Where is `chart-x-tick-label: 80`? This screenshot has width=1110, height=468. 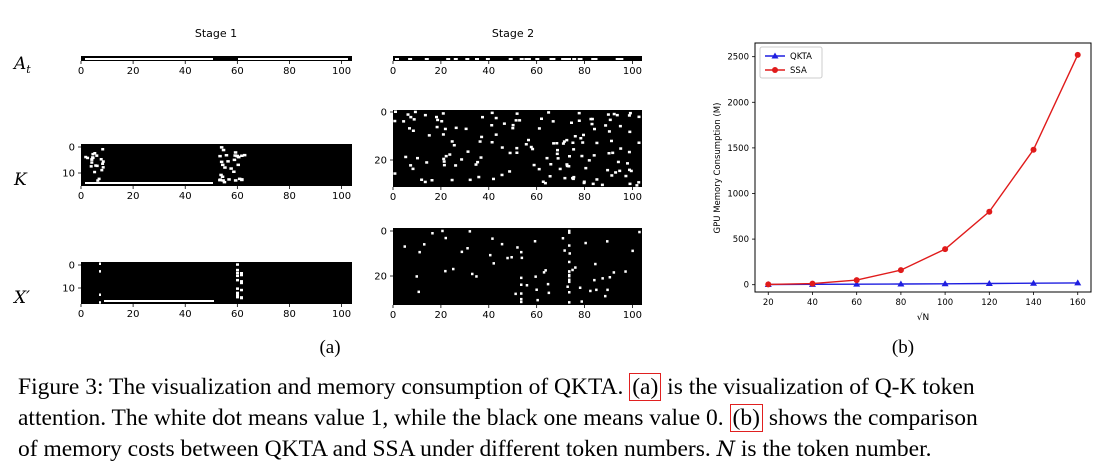 chart-x-tick-label: 80 is located at coordinates (900, 303).